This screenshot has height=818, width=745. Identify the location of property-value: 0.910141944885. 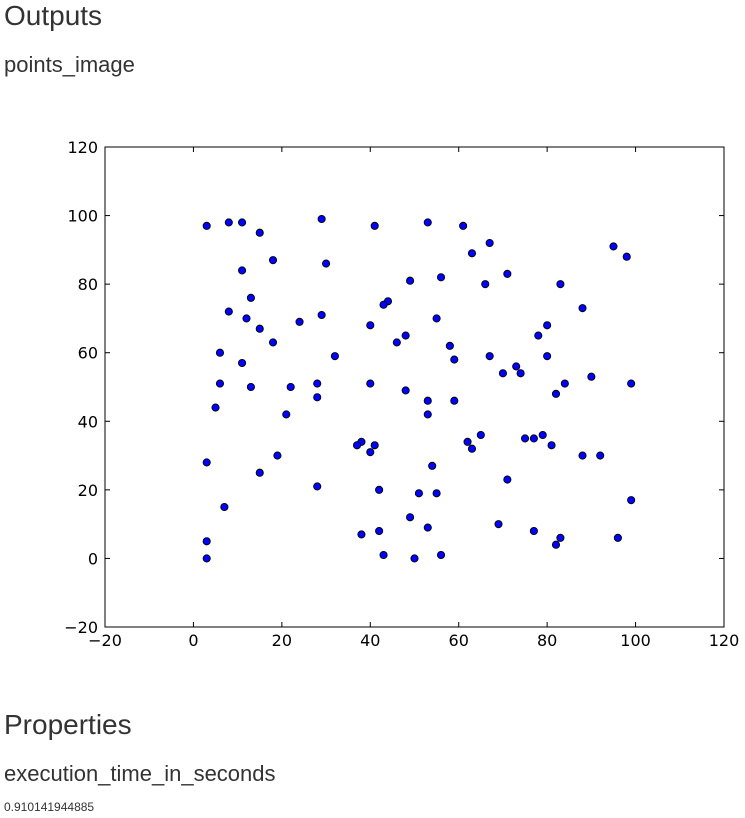
(49, 807).